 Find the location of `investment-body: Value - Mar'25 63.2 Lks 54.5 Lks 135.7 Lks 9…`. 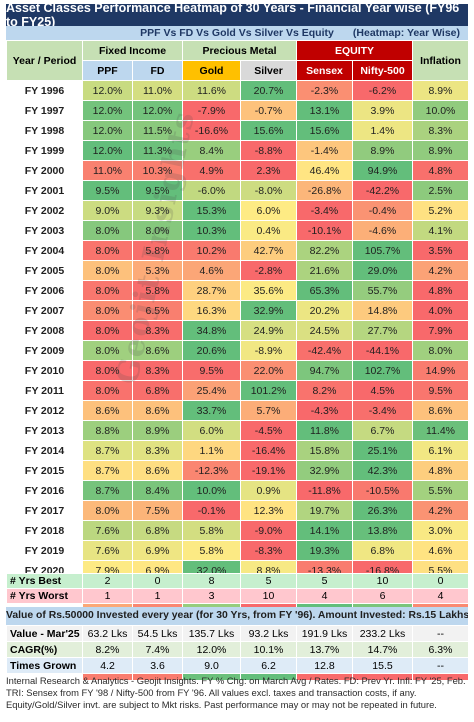

investment-body: Value - Mar'25 63.2 Lks 54.5 Lks 135.7 Lks 9… is located at coordinates (237, 649).